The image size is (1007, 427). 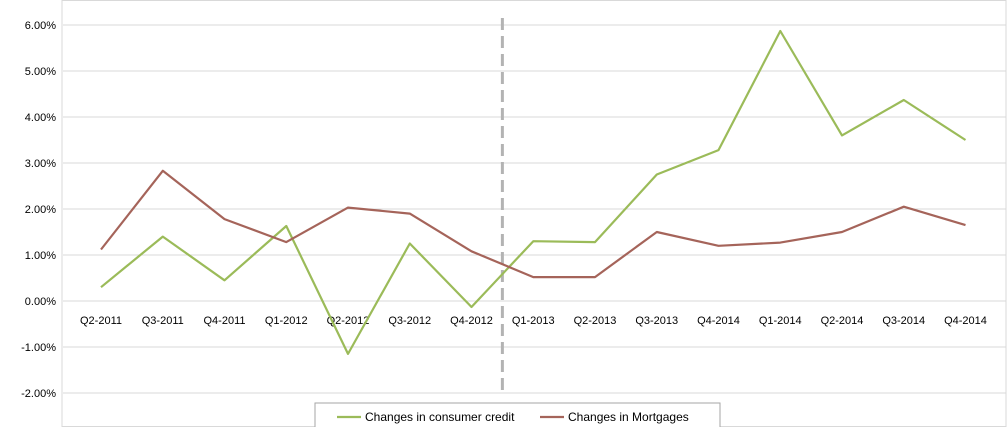 What do you see at coordinates (348, 321) in the screenshot?
I see `x-tick-label: Q2-2012` at bounding box center [348, 321].